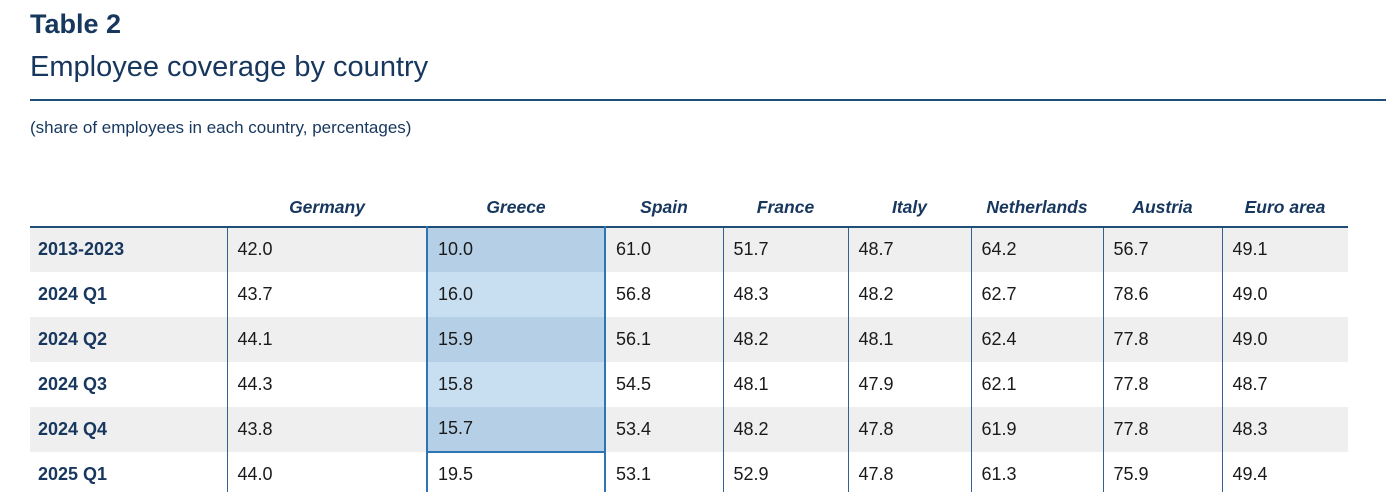  What do you see at coordinates (516, 429) in the screenshot?
I see `table-cell: 15.7` at bounding box center [516, 429].